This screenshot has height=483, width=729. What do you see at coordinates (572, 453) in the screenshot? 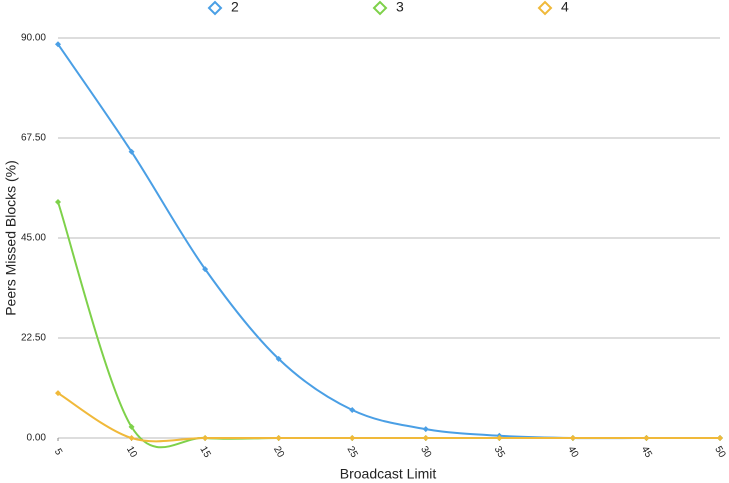
I see `x-tick-label: 40` at bounding box center [572, 453].